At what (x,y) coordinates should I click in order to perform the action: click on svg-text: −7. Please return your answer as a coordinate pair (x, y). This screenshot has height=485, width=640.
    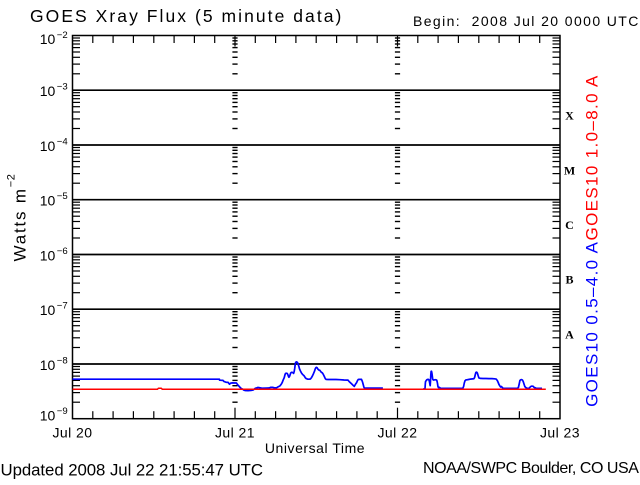
    Looking at the image, I should click on (62, 306).